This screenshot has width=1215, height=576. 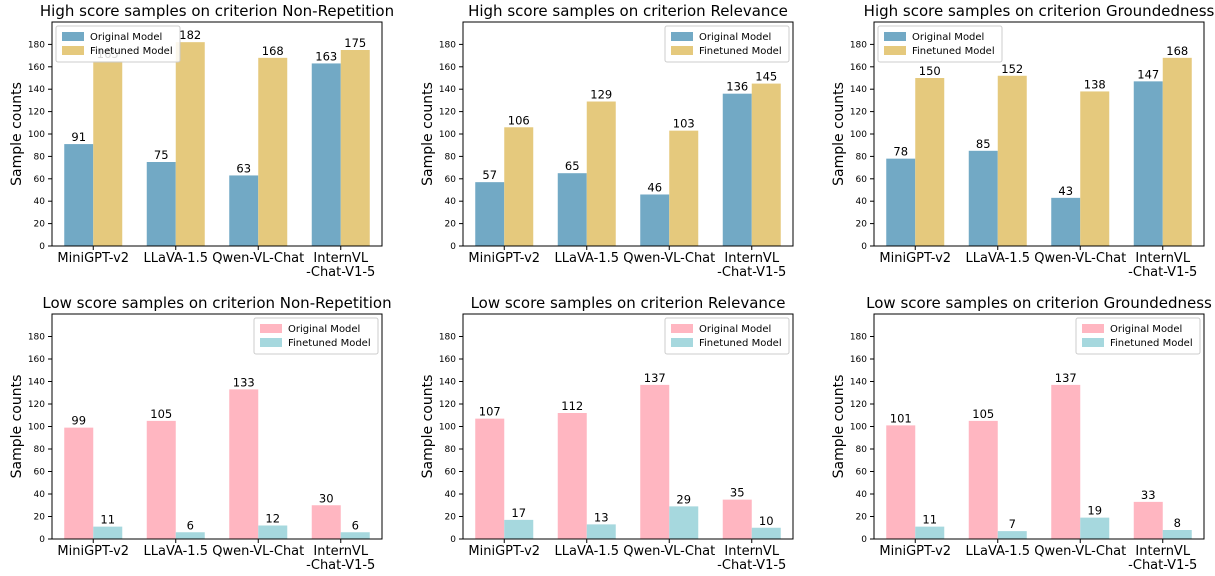 What do you see at coordinates (243, 168) in the screenshot?
I see `bar-value-label: 63` at bounding box center [243, 168].